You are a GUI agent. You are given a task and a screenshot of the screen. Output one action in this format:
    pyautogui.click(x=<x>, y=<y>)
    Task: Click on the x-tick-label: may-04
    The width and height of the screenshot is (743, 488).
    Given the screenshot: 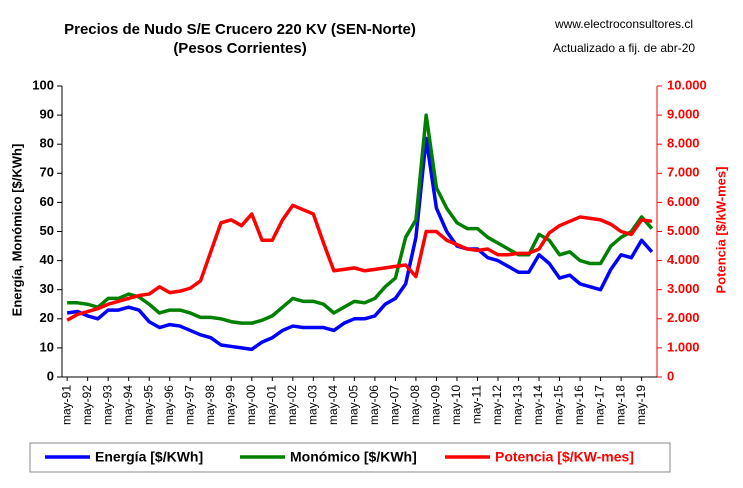 What is the action you would take?
    pyautogui.click(x=333, y=405)
    